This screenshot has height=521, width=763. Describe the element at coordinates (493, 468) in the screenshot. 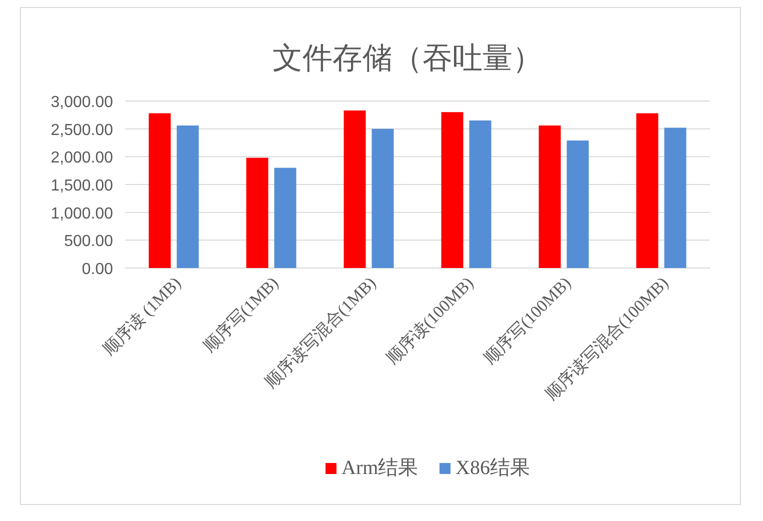

I see `legend-label: X86结果` at that location.